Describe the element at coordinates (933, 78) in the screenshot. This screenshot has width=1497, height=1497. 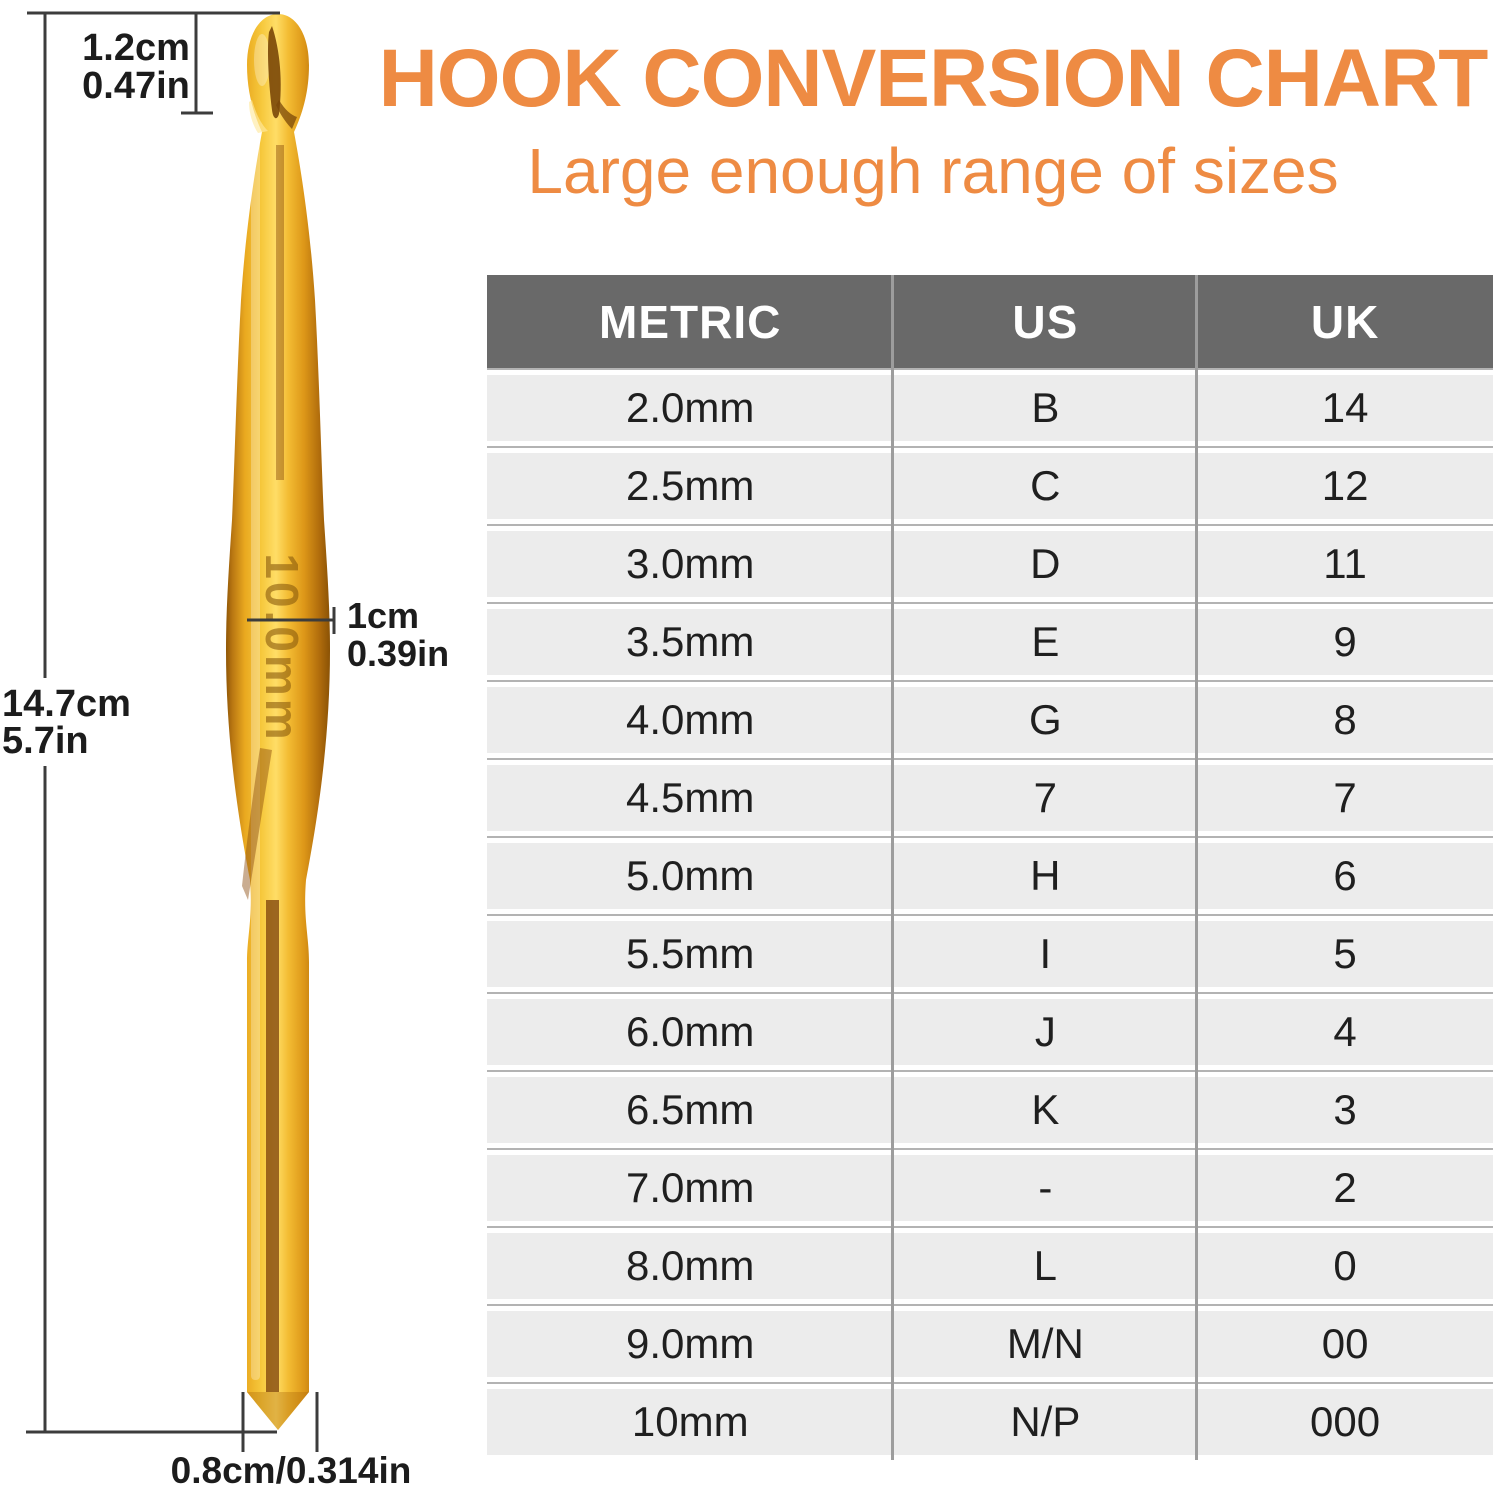
I see `page-title: HOOK CONVERSION CHART` at that location.